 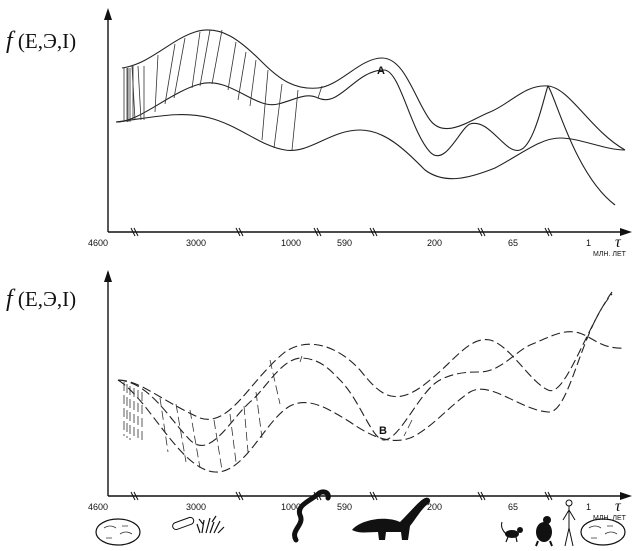 I want to click on top-tick-labels: 4600 3000 1000 590 200 65 1, so click(x=339, y=243).